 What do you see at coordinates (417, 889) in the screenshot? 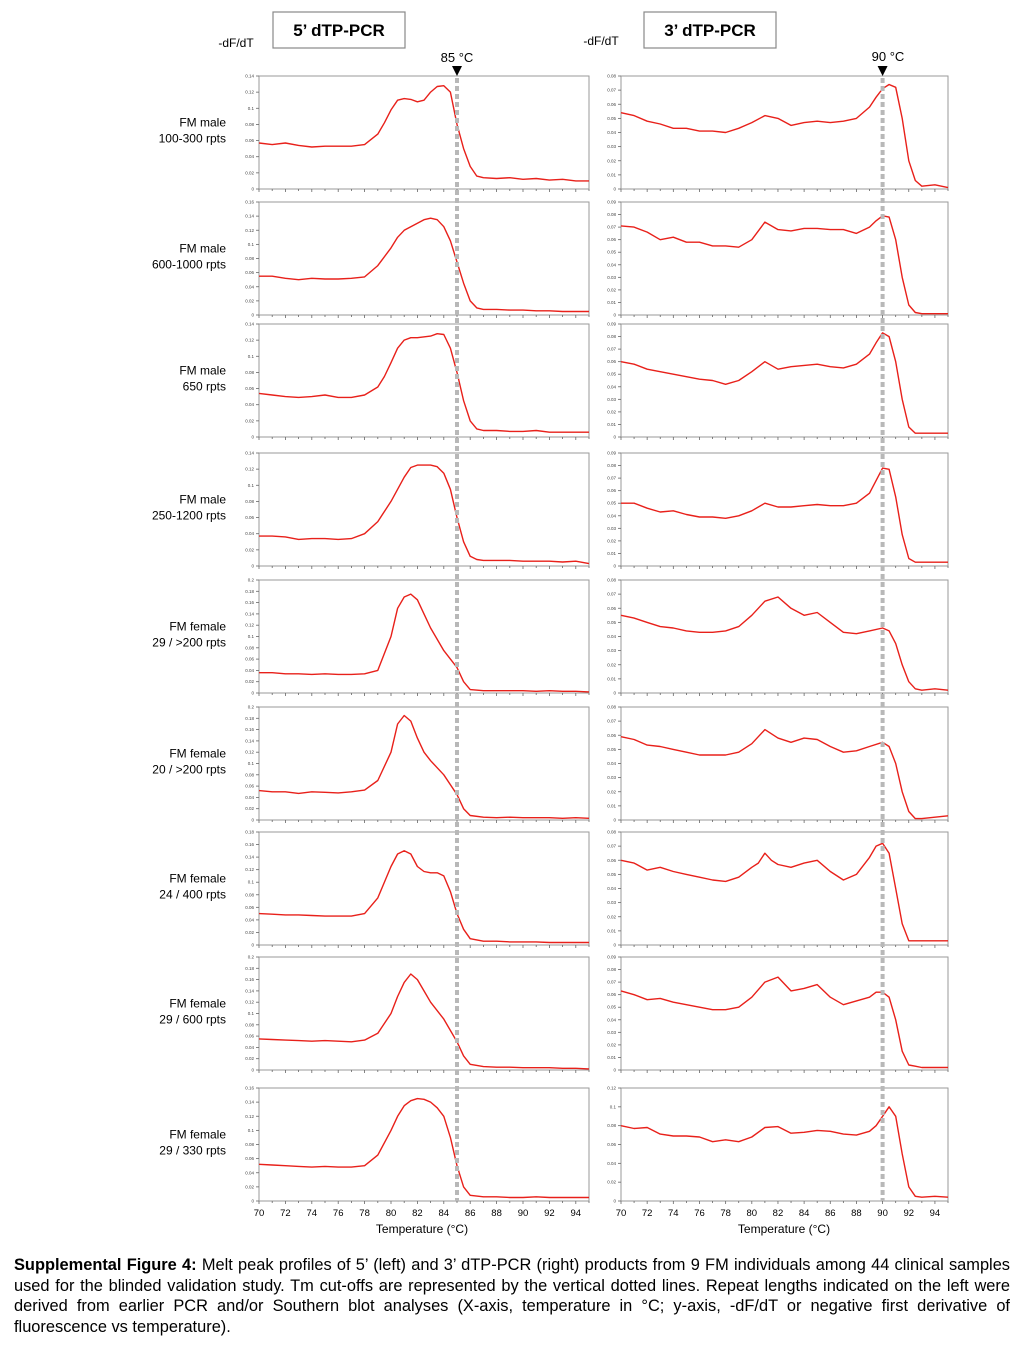
I see `melt-panel: 0 0.02 0.04 0.06 0.08 0.1 0.12 0.14 0.16 0.18` at bounding box center [417, 889].